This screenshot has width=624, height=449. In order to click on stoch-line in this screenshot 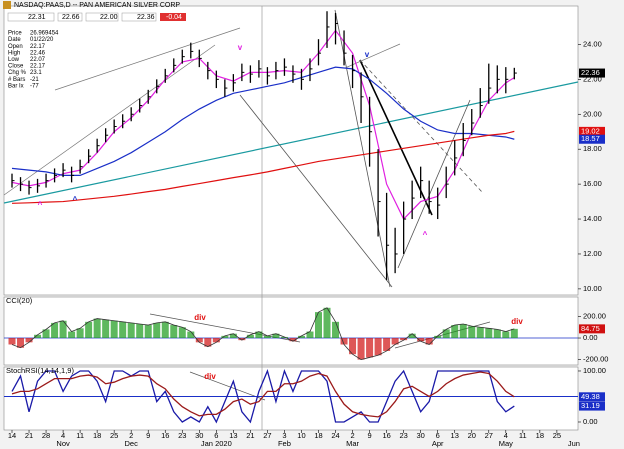, I will do `click(263, 396)`.